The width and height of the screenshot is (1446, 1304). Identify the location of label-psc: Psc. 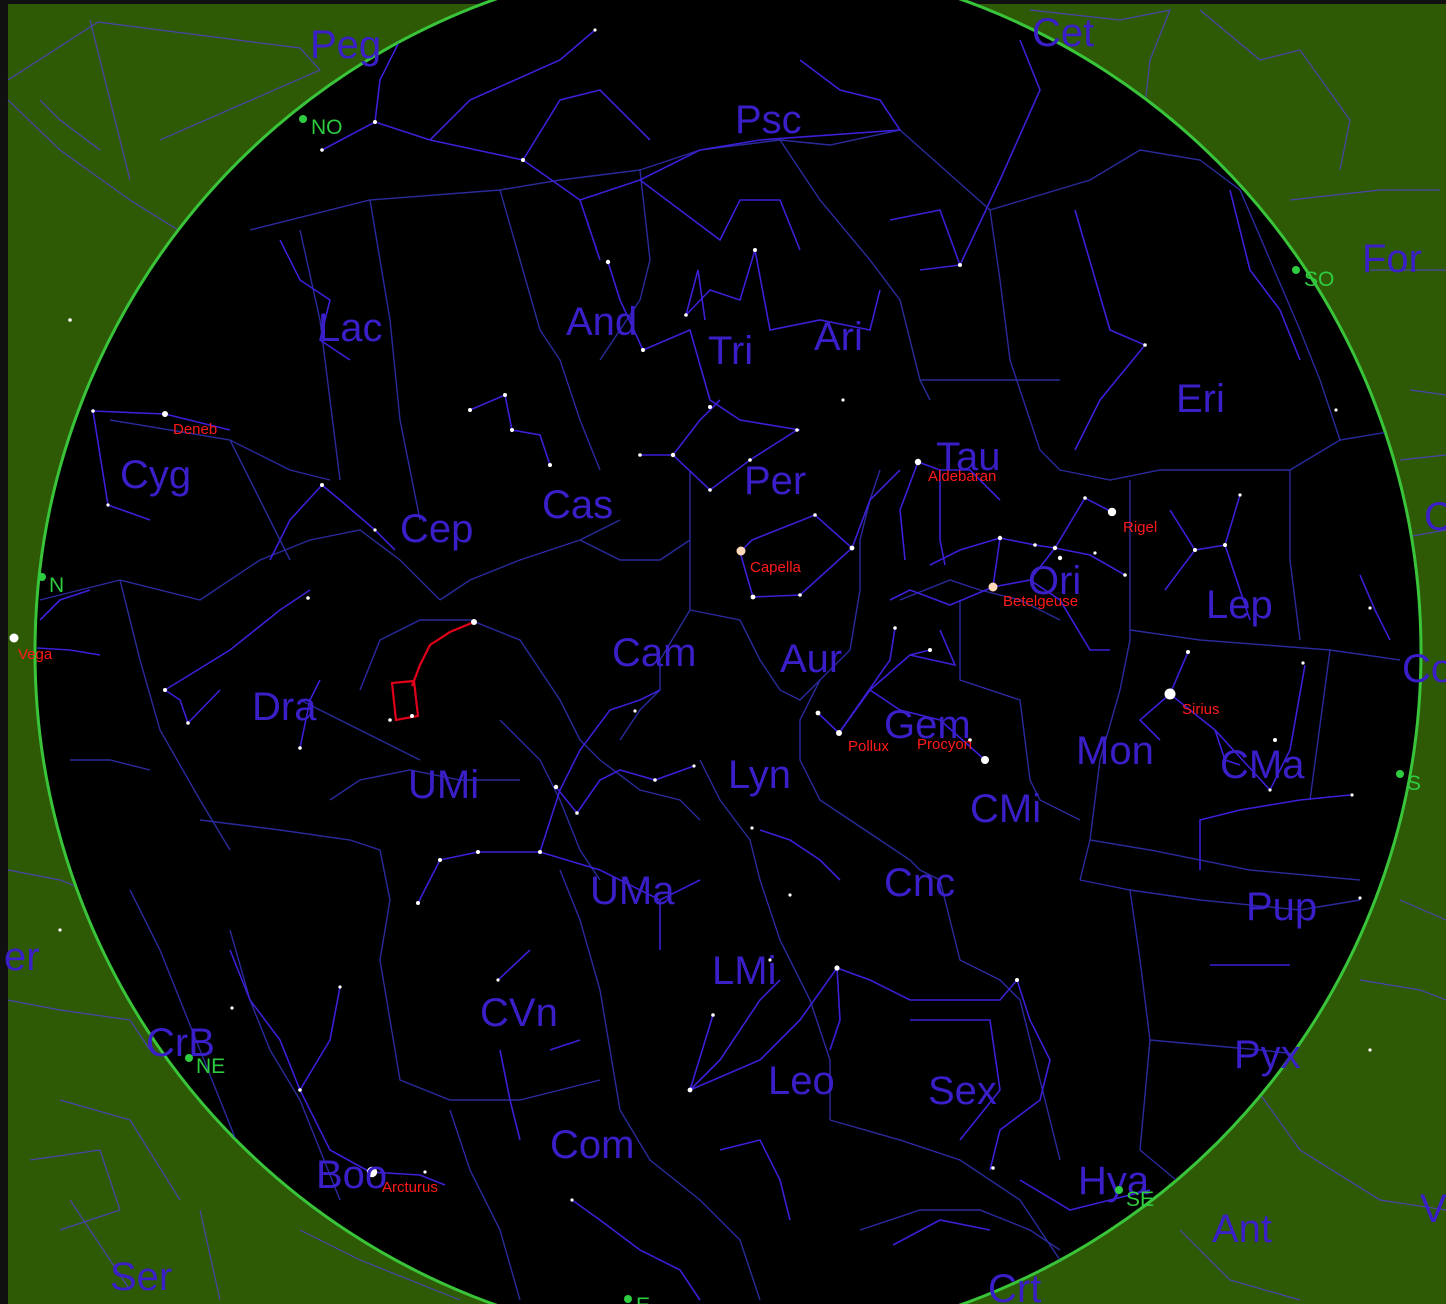
(768, 120).